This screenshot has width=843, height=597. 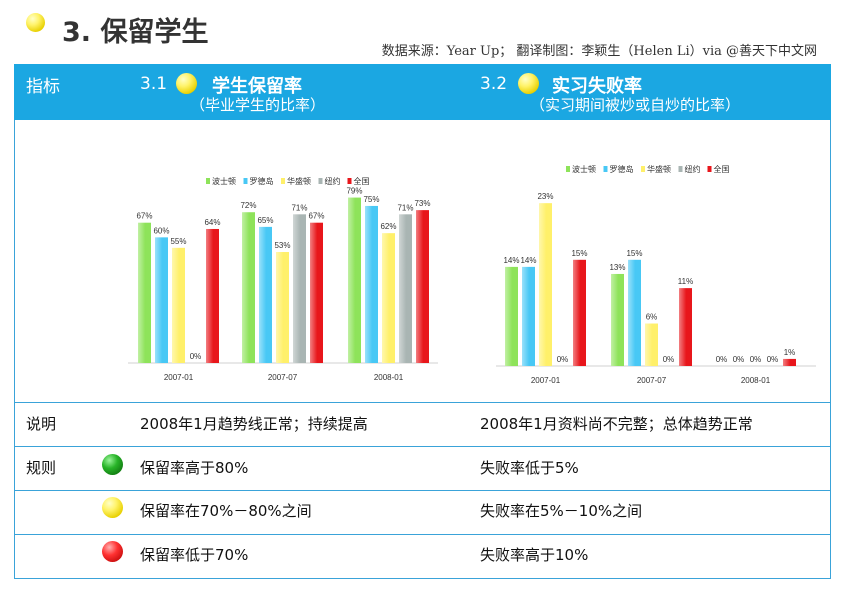 What do you see at coordinates (652, 380) in the screenshot?
I see `category-label: 2007-07` at bounding box center [652, 380].